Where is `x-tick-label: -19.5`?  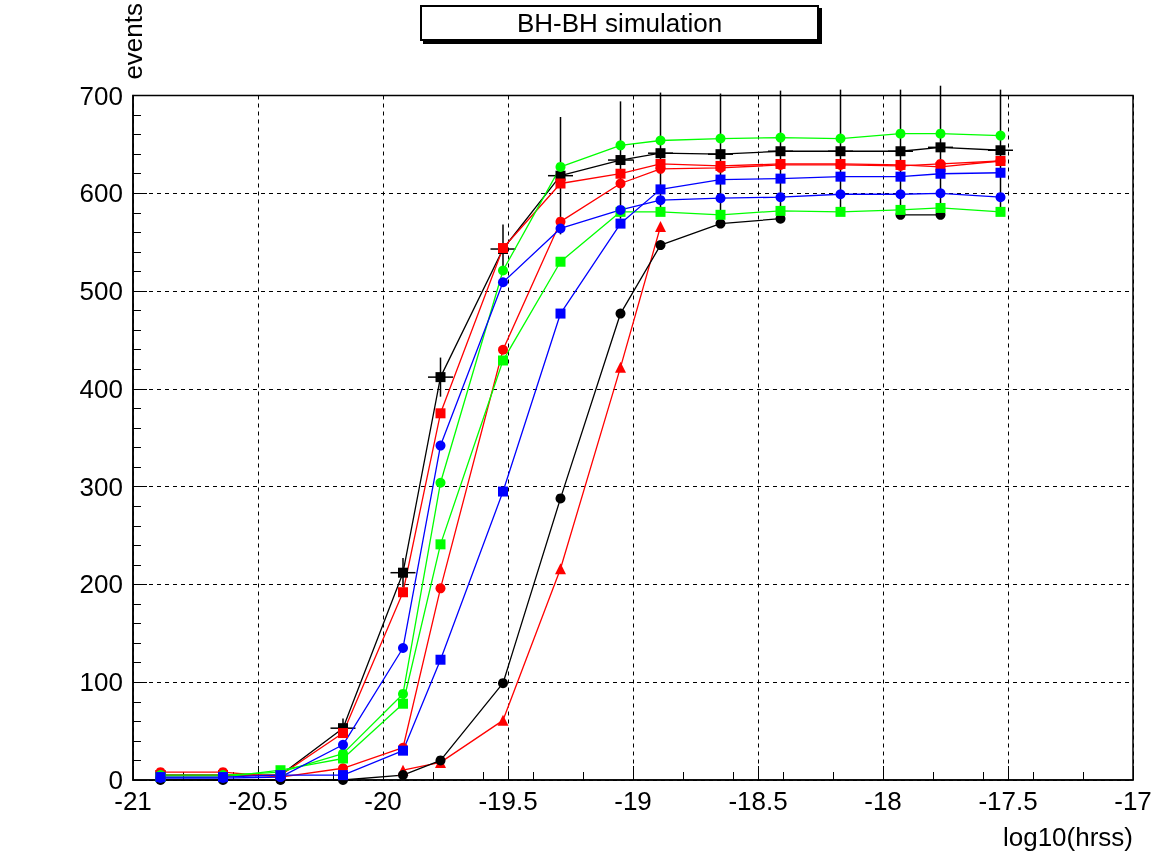
x-tick-label: -19.5 is located at coordinates (508, 801).